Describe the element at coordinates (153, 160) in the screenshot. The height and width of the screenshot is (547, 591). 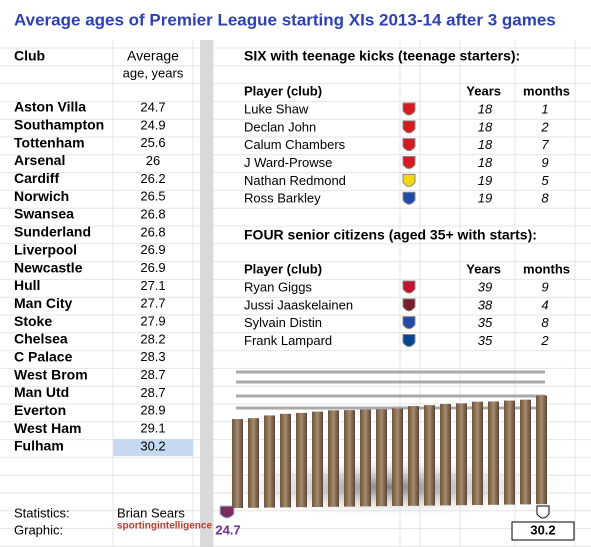
I see `club-age: 26` at that location.